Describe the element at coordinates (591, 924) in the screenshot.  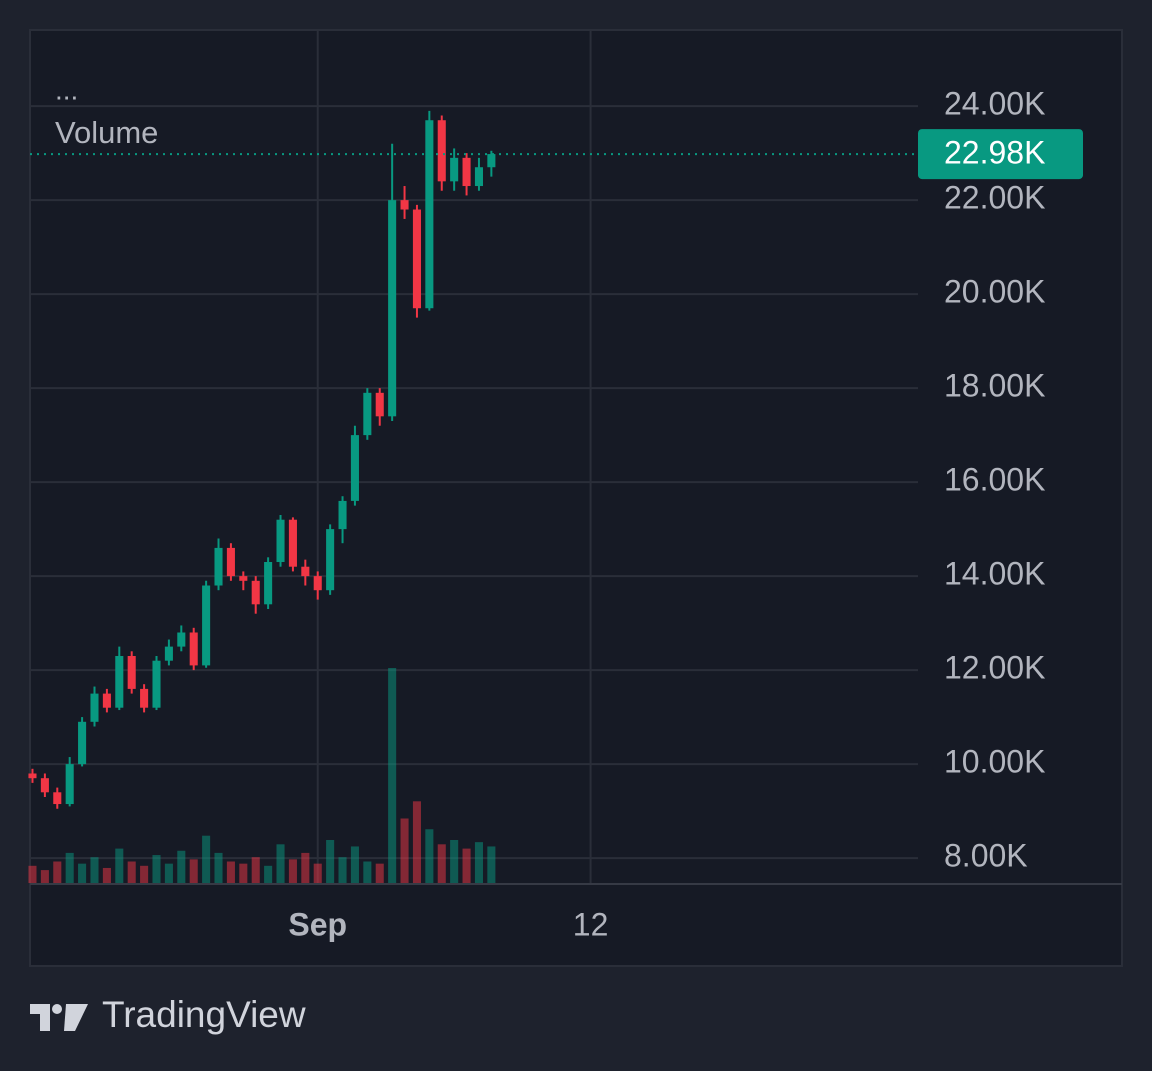
I see `x-tick-label: 12` at that location.